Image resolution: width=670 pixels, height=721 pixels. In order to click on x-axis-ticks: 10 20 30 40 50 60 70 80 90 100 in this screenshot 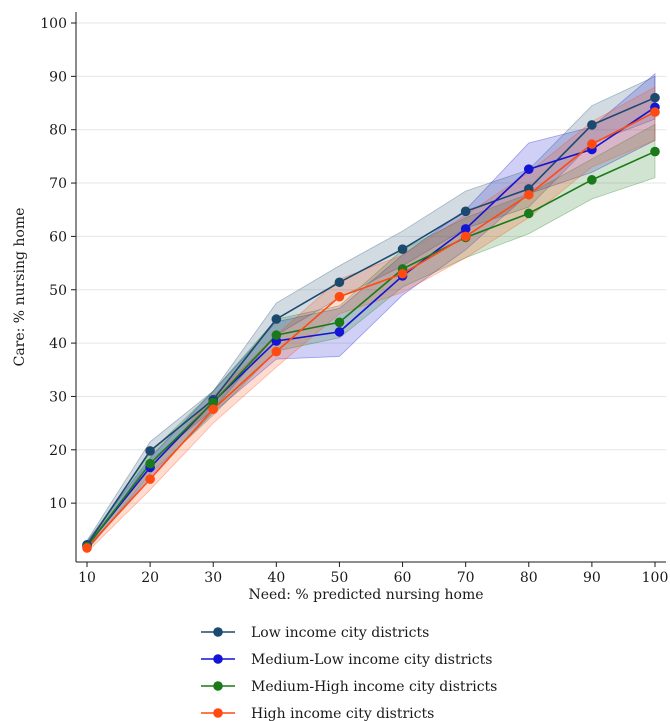, I will do `click(373, 574)`.